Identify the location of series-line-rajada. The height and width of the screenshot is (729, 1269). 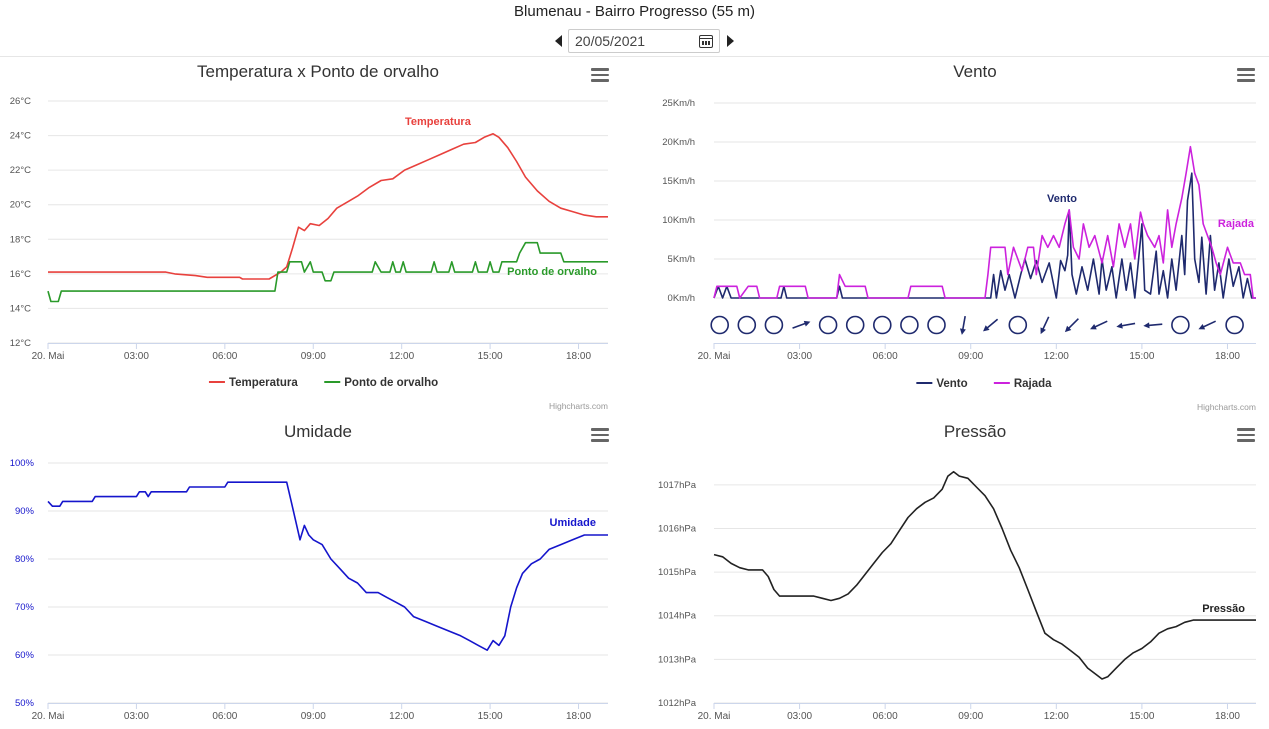
(984, 222).